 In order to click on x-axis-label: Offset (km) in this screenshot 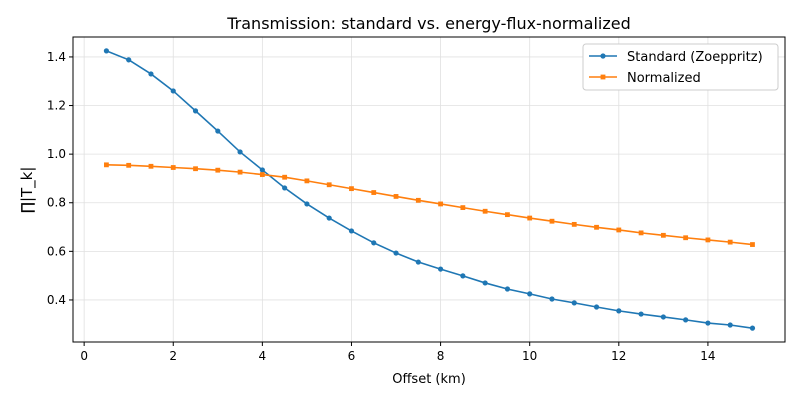, I will do `click(429, 379)`.